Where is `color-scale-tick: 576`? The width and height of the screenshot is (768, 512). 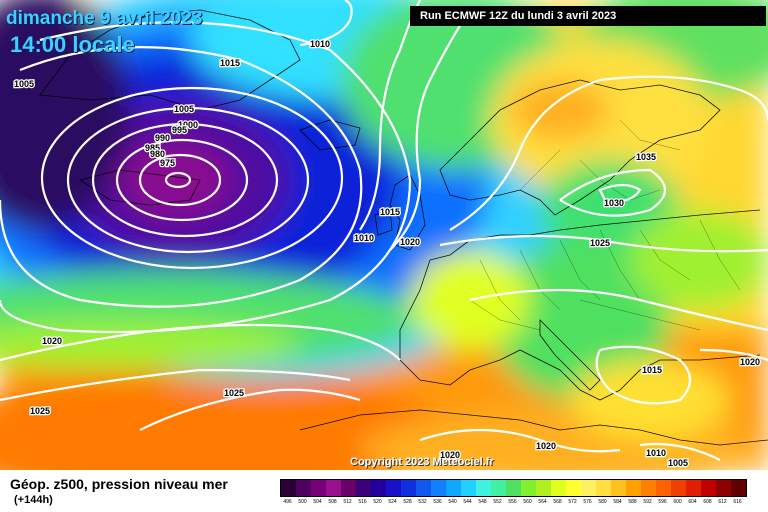 color-scale-tick: 576 is located at coordinates (587, 502).